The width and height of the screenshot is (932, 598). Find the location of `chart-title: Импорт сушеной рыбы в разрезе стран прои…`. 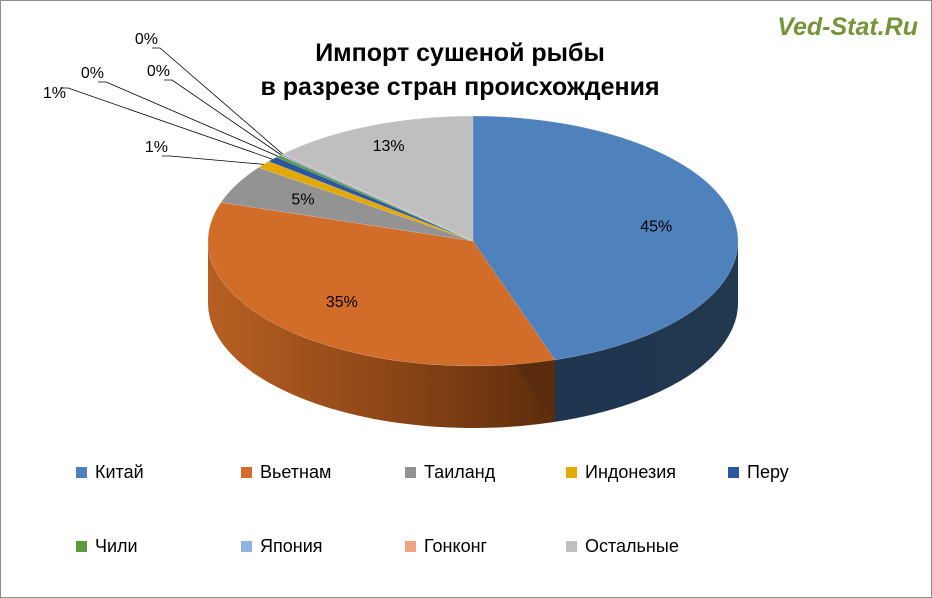

chart-title: Импорт сушеной рыбы в разрезе стран прои… is located at coordinates (460, 70).